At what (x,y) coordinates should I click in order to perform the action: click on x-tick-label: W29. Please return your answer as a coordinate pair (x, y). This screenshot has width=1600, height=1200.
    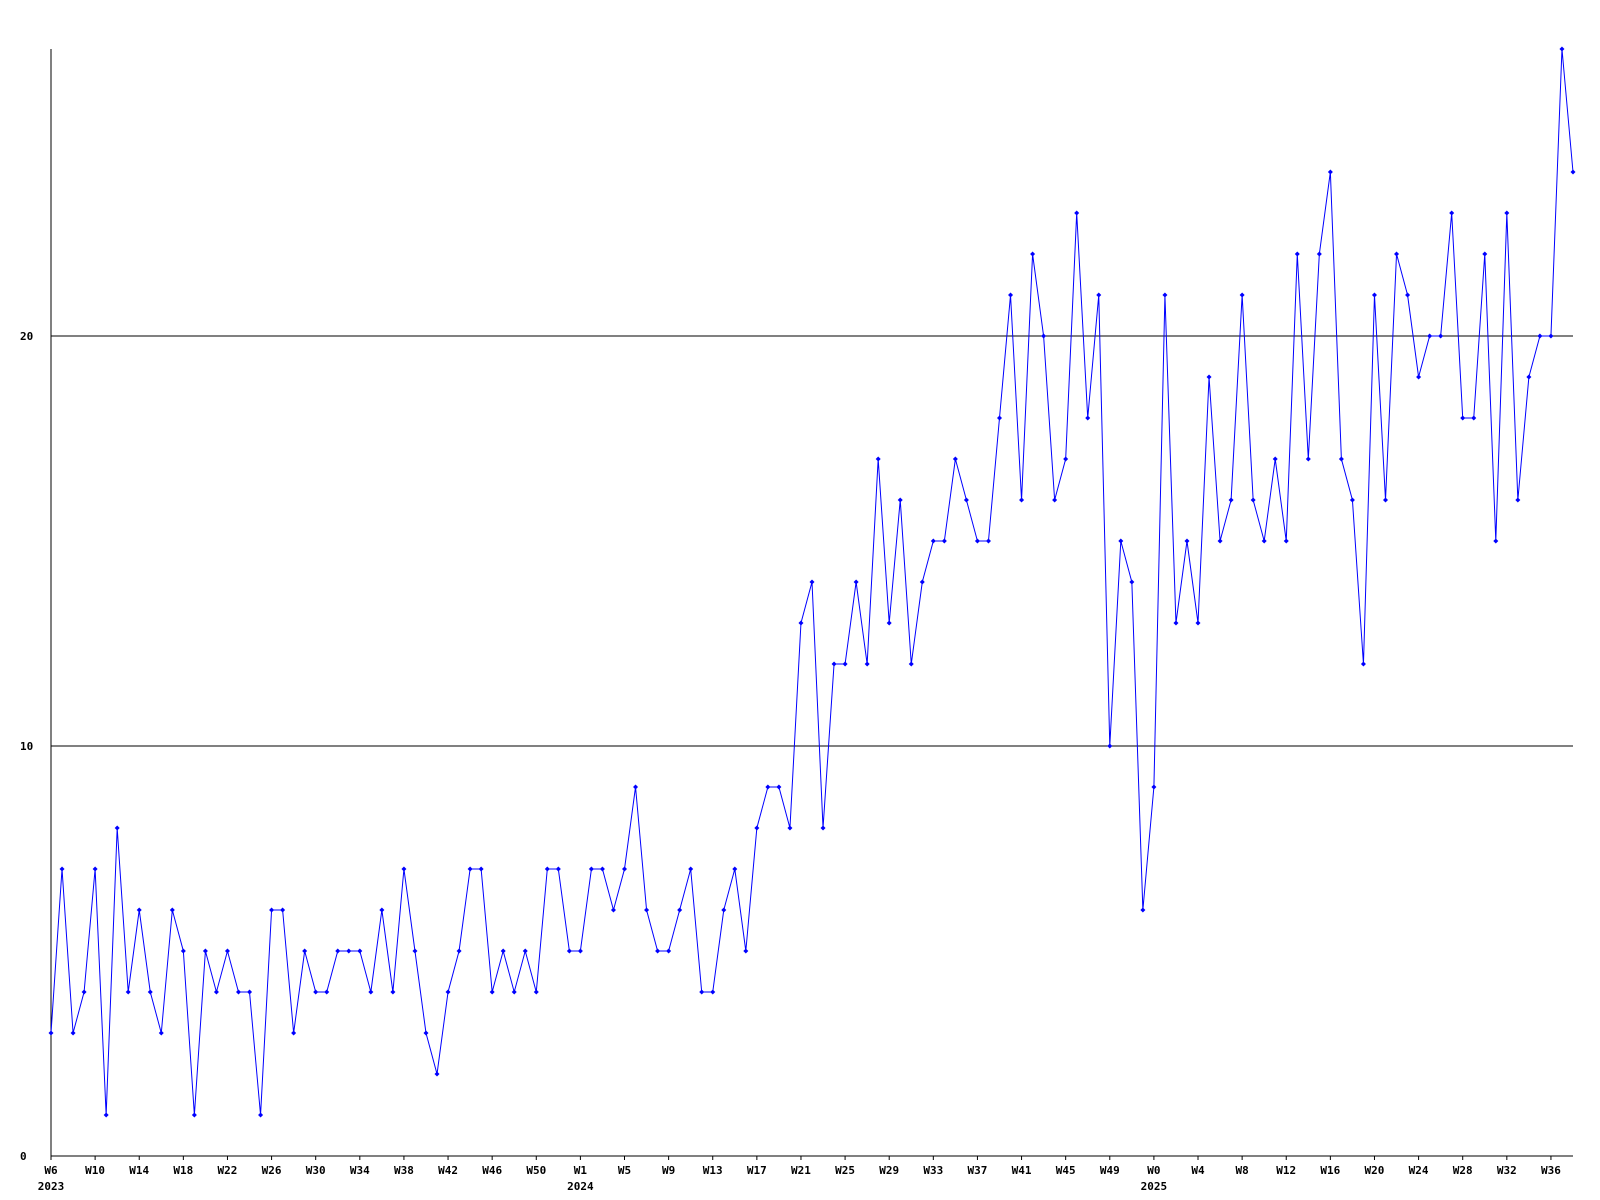
    Looking at the image, I should click on (889, 1170).